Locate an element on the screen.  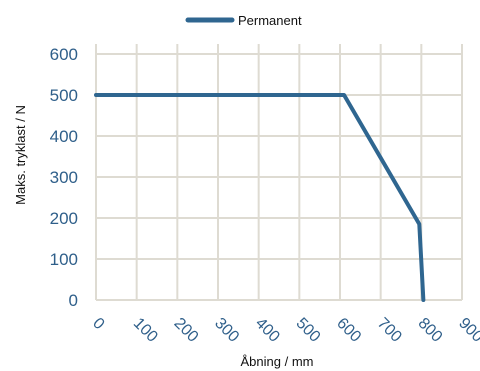
y-tick-label: 400 is located at coordinates (64, 136).